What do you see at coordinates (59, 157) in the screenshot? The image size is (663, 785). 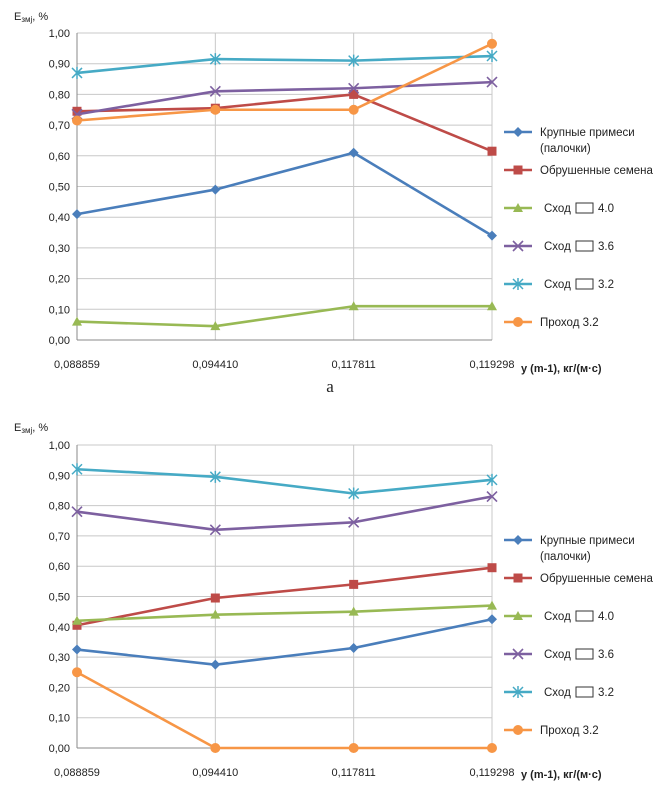 I see `y-tick-label: 0,60` at bounding box center [59, 157].